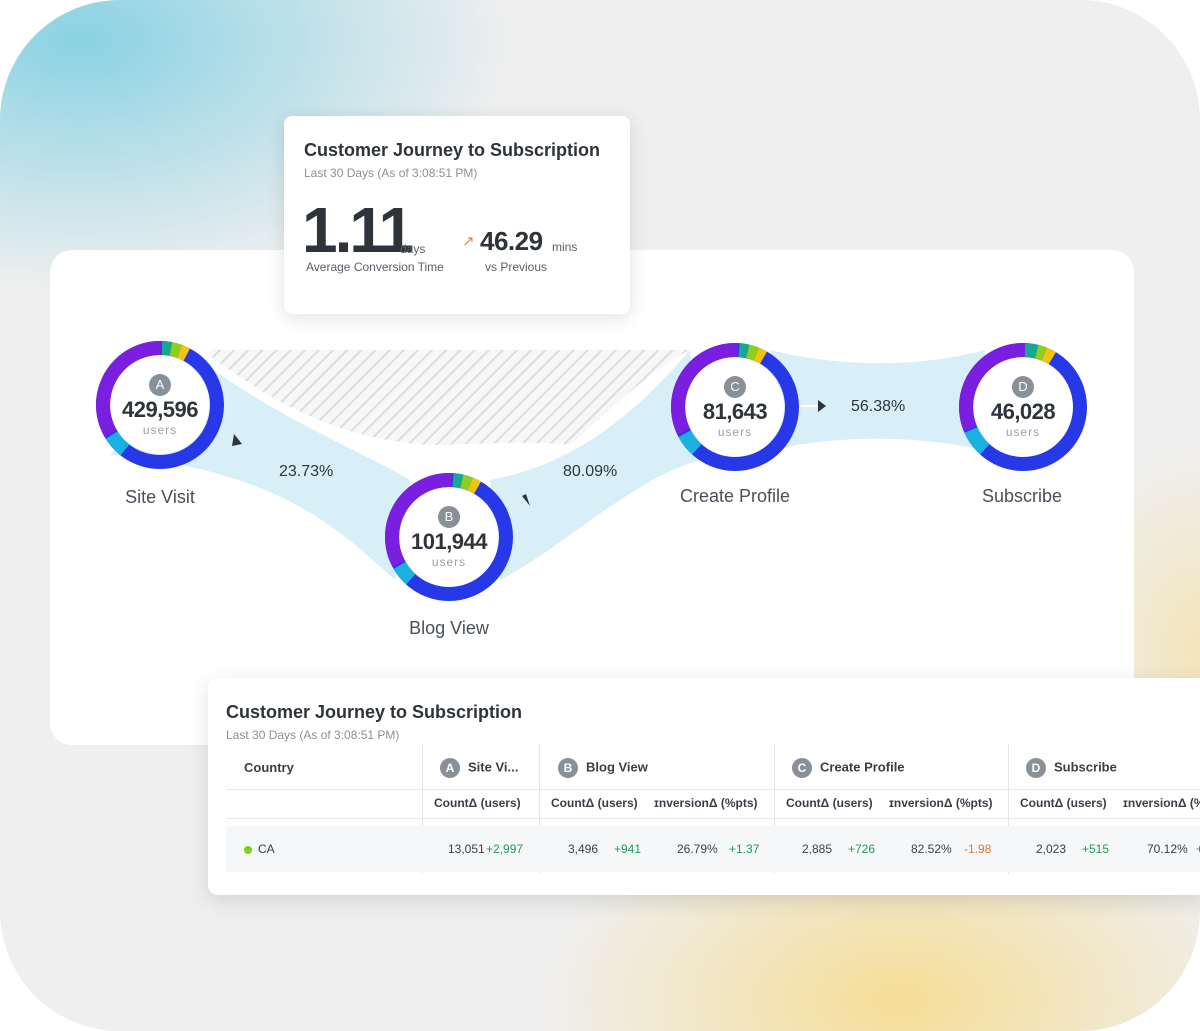 Image resolution: width=1200 pixels, height=1031 pixels. Describe the element at coordinates (526, 500) in the screenshot. I see `arrow-marker-b-c` at that location.